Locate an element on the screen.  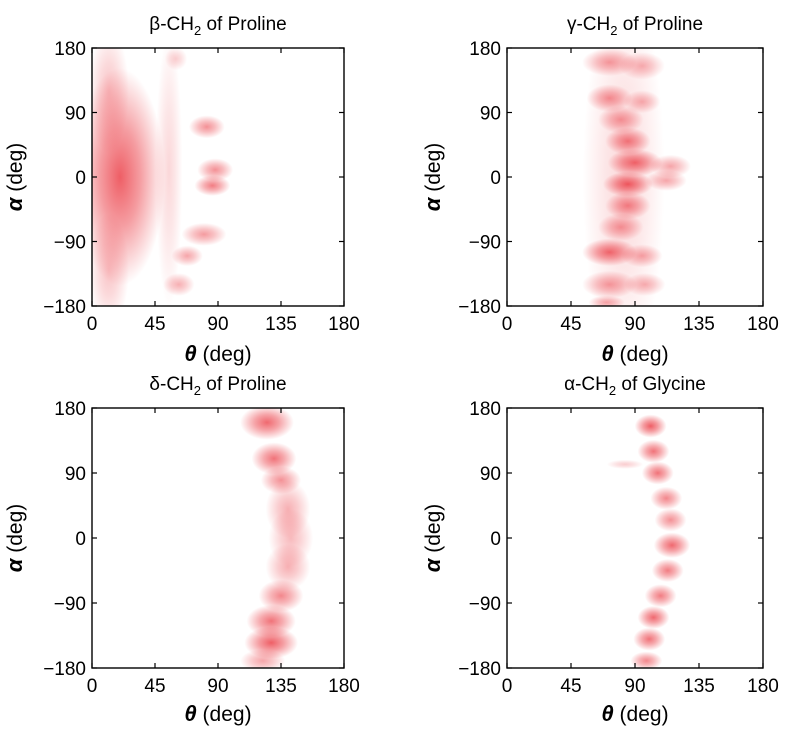
axes-box is located at coordinates (635, 538).